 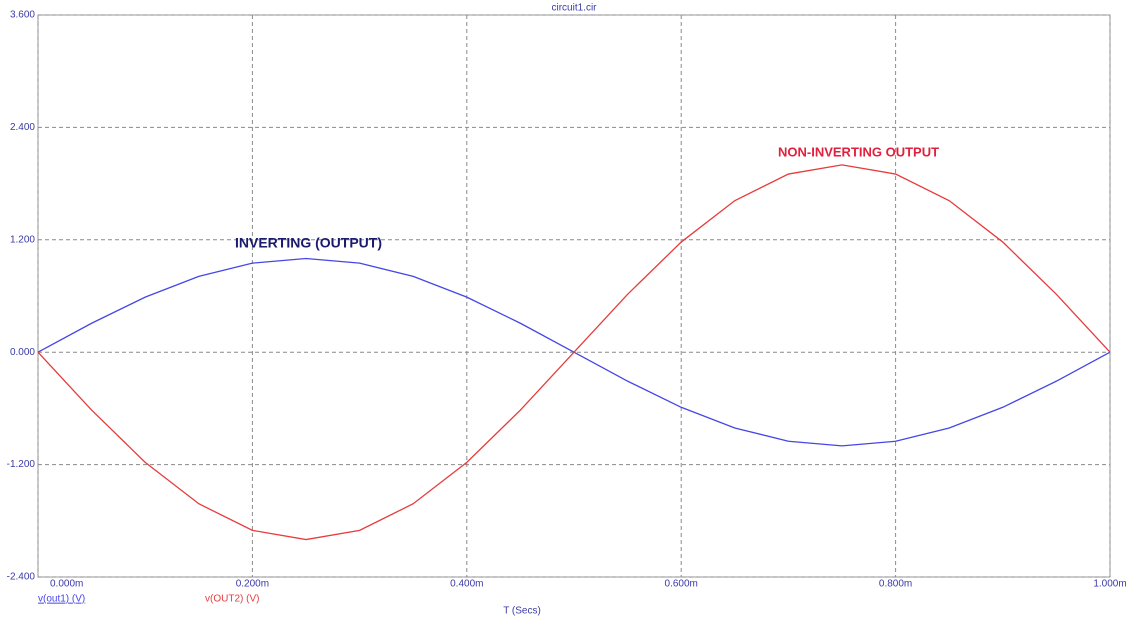 I want to click on annotation: INVERTING (OUTPUT), so click(x=308, y=243).